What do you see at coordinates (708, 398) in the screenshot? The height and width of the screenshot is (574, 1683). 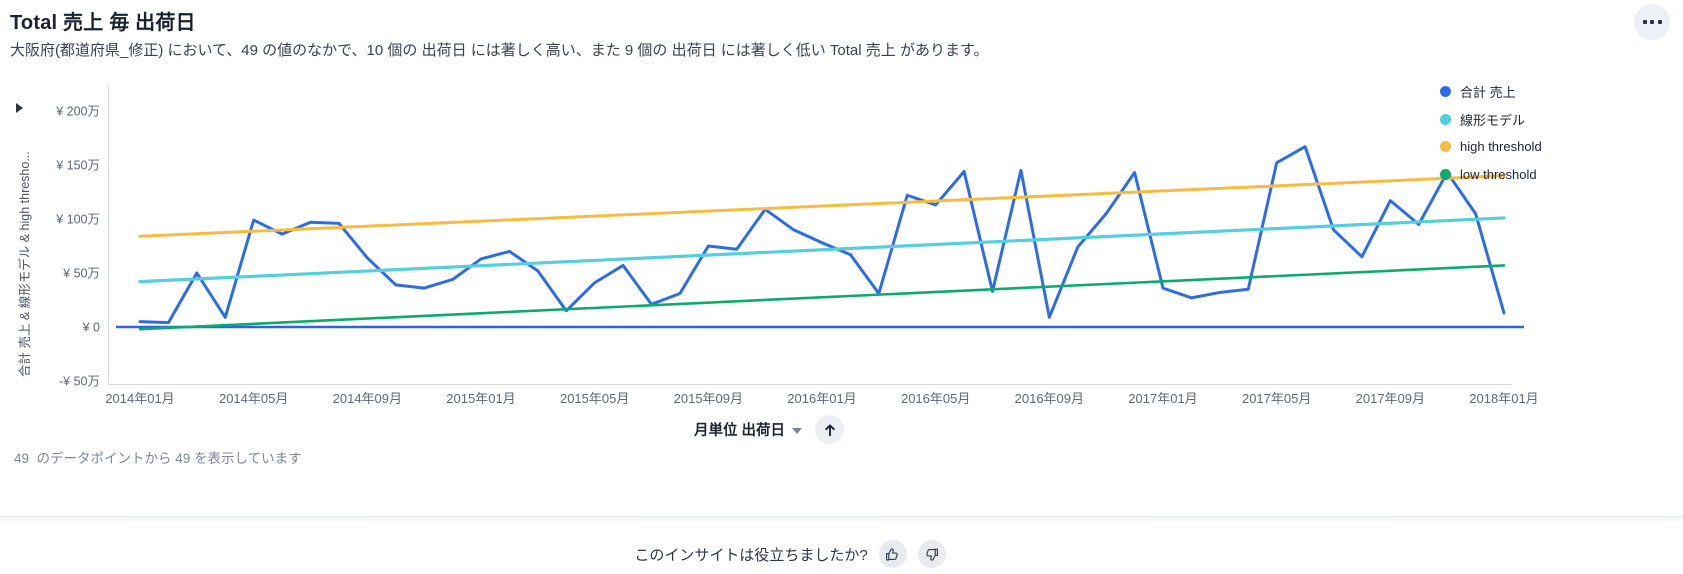 I see `x-tick-label: 2015年09月` at bounding box center [708, 398].